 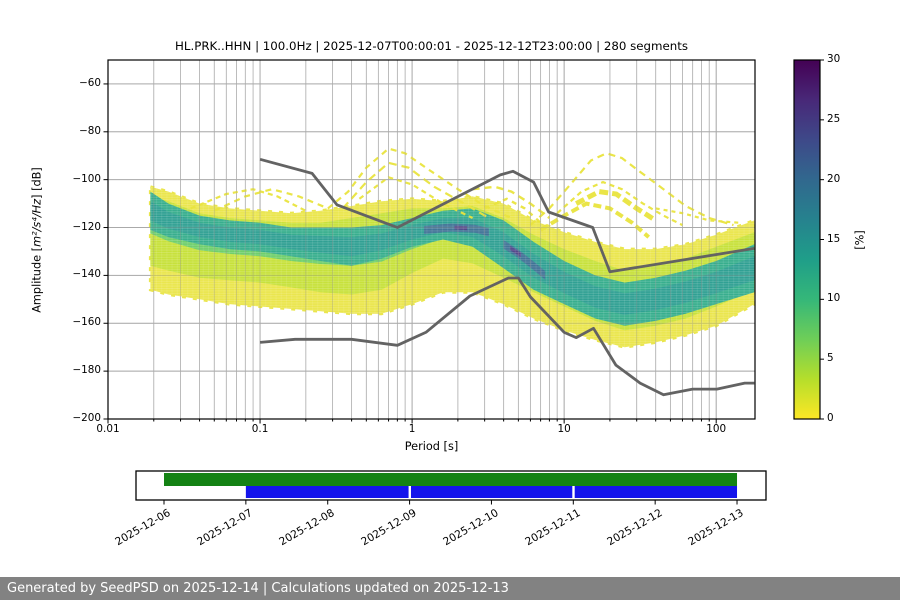 I want to click on colorbar-tick-label: 15, so click(x=834, y=238).